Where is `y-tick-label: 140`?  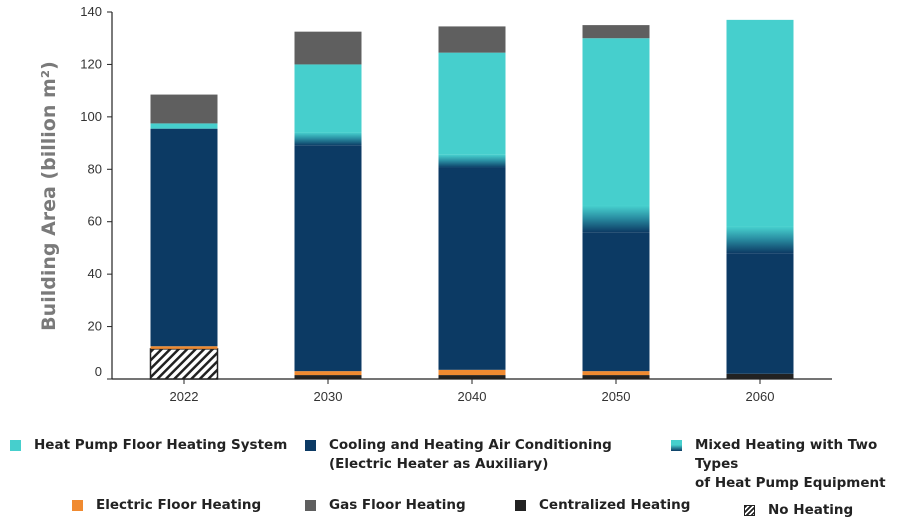
y-tick-label: 140 is located at coordinates (91, 11).